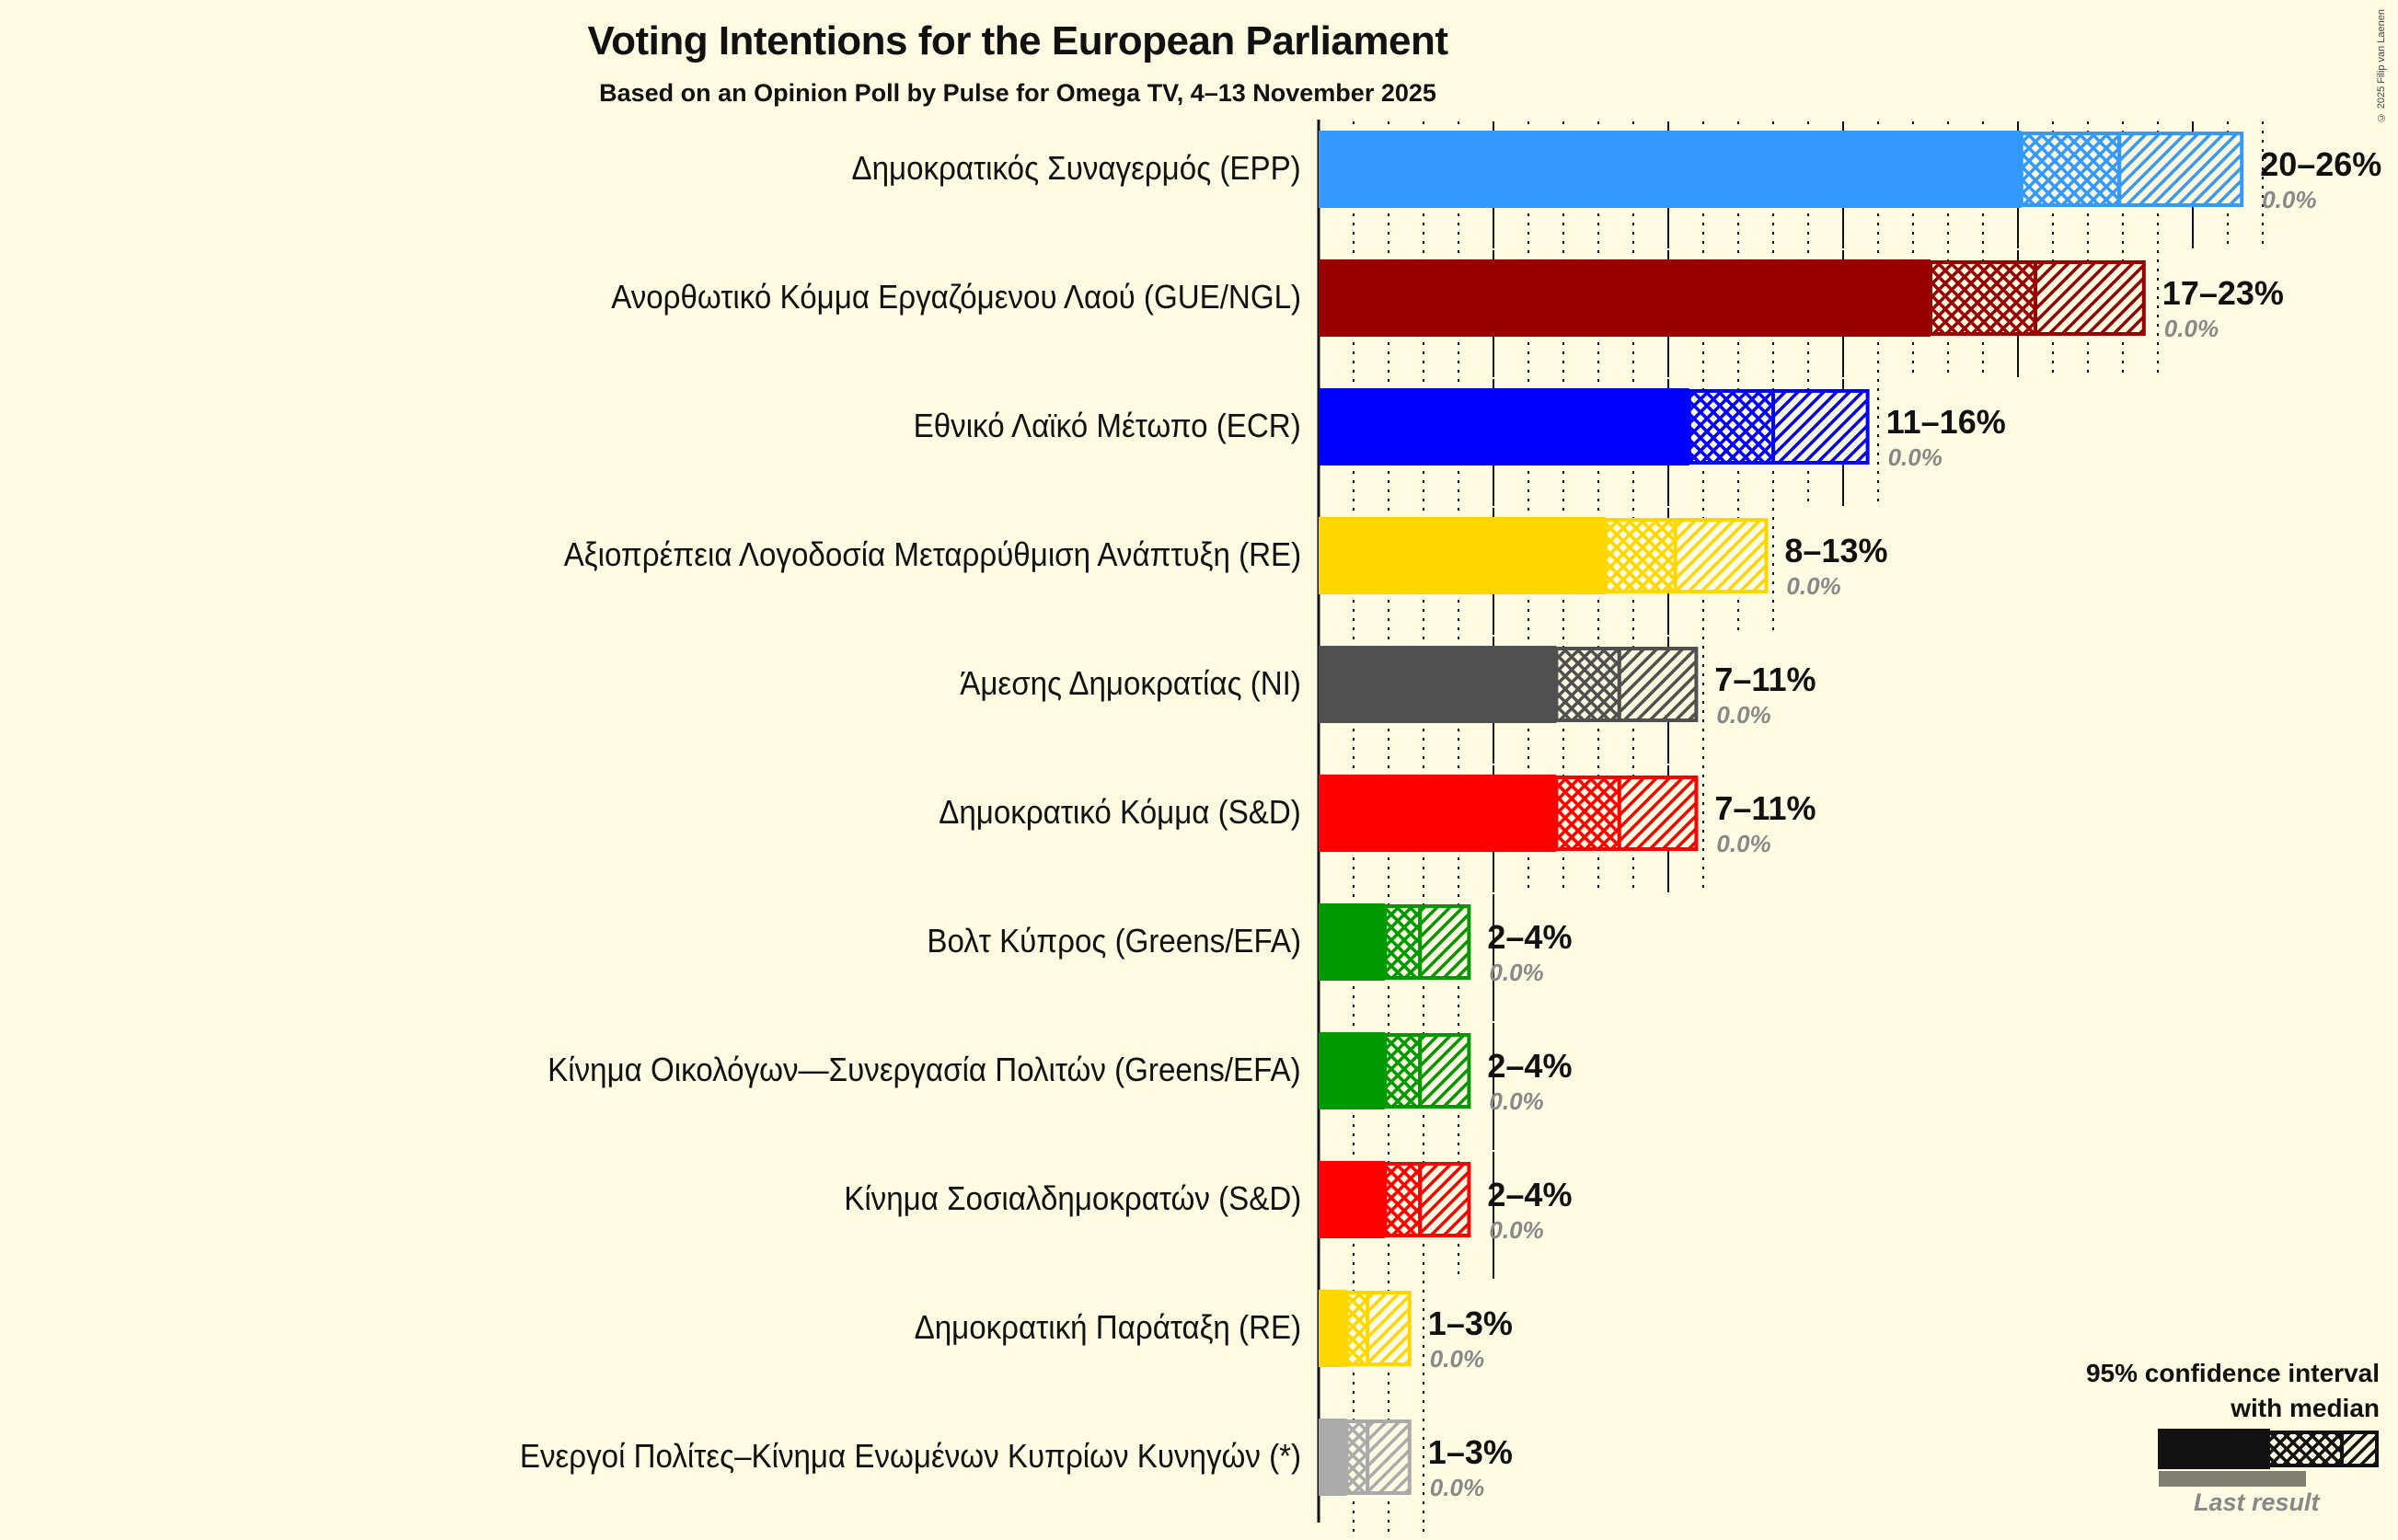 The height and width of the screenshot is (1540, 2398). I want to click on legend-last-result-label: Last result, so click(2257, 1502).